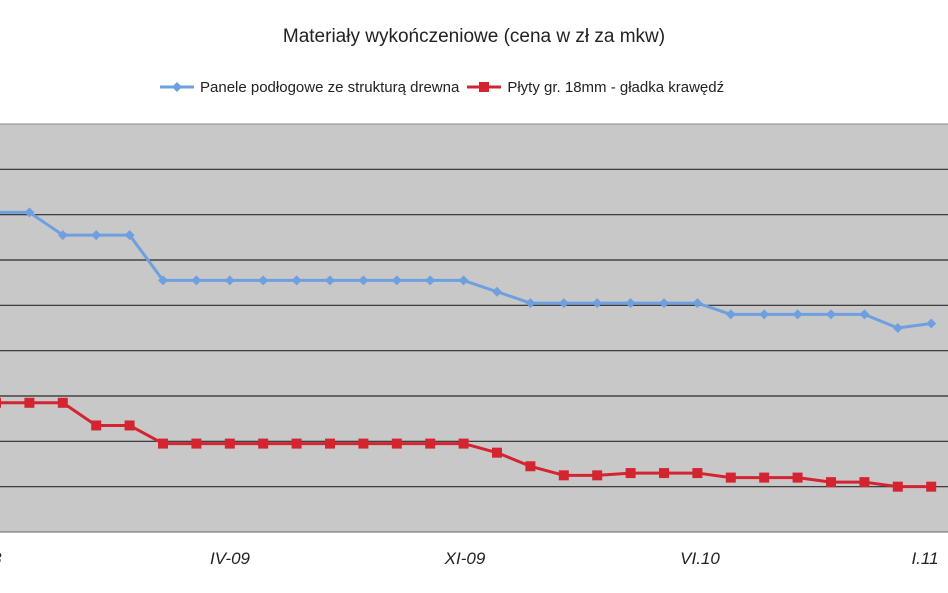 The width and height of the screenshot is (948, 593). What do you see at coordinates (924, 558) in the screenshot?
I see `x-tick-label: I.11` at bounding box center [924, 558].